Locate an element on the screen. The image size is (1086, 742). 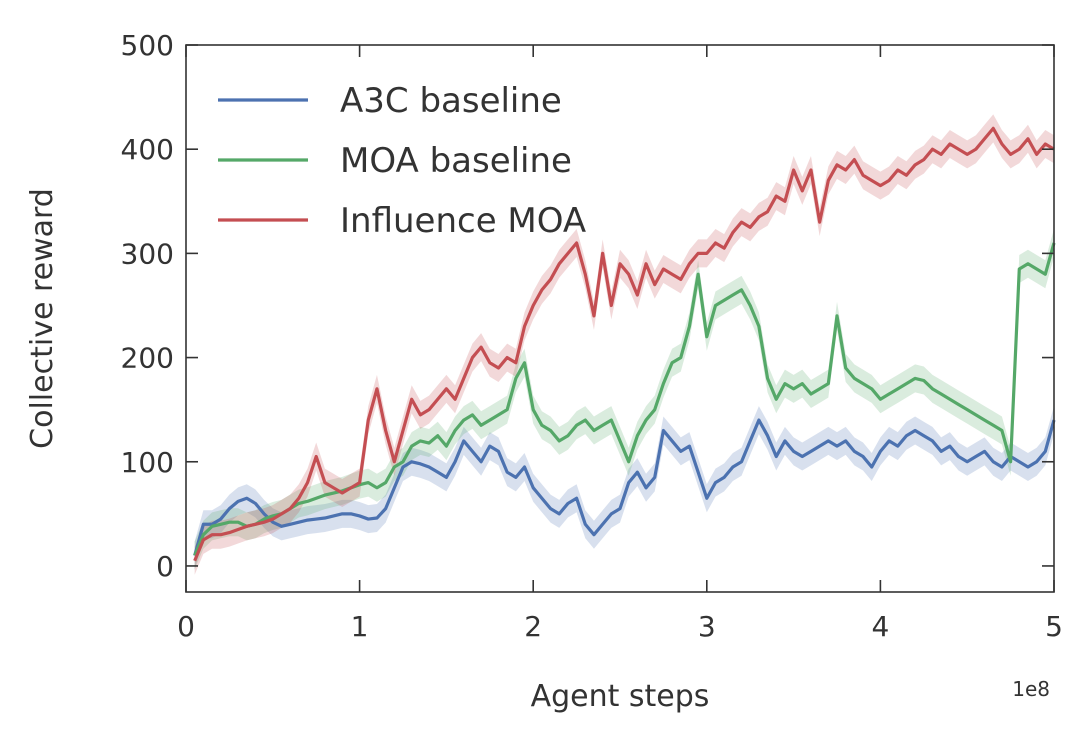
y-tick-label: 200 is located at coordinates (147, 358).